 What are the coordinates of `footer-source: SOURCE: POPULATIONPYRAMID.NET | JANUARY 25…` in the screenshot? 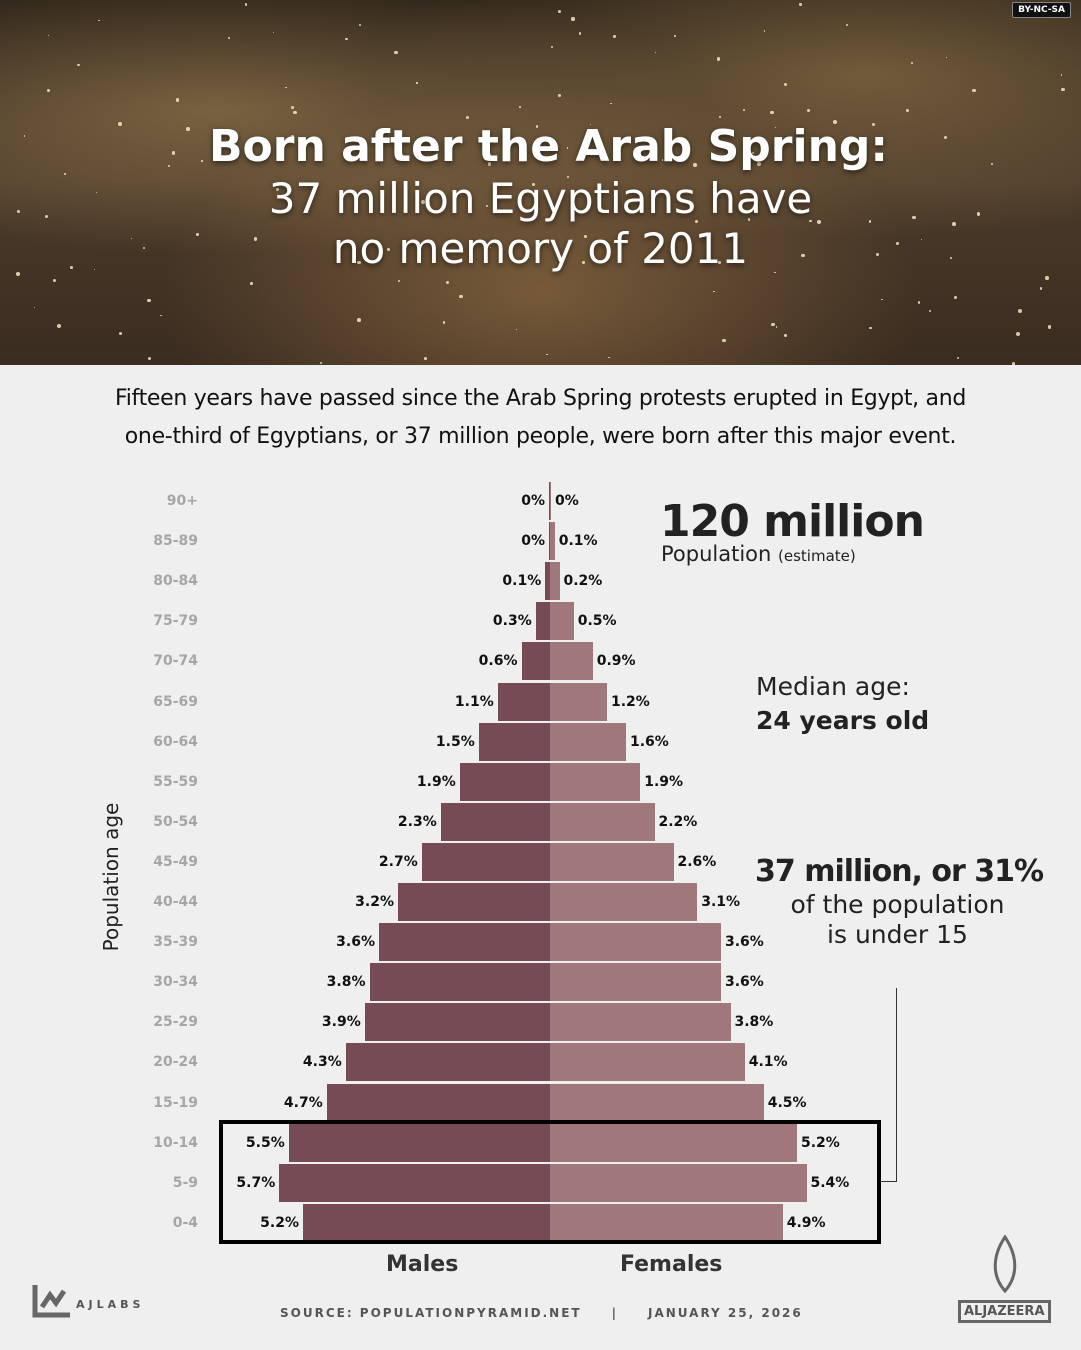 It's located at (541, 1313).